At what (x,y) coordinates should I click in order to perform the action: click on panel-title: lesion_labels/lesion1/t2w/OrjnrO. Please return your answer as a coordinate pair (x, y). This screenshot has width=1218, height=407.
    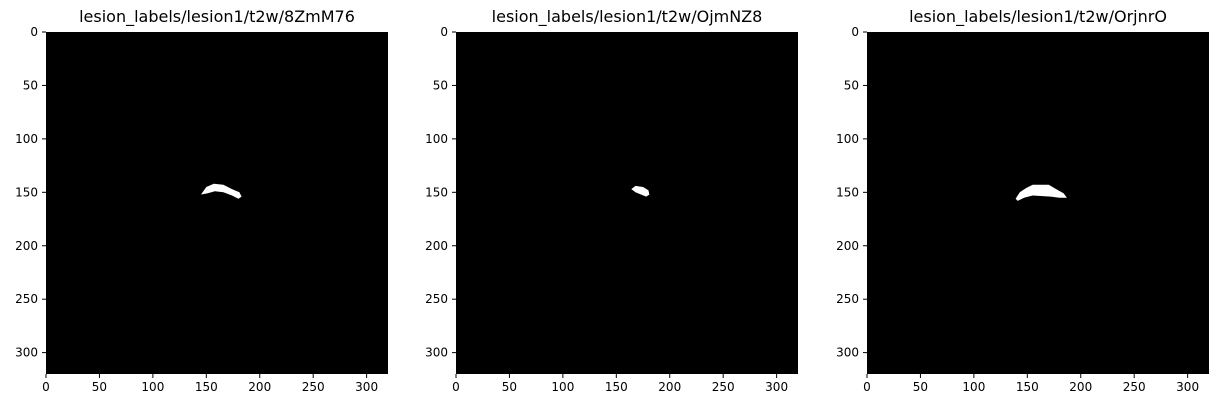
    Looking at the image, I should click on (1038, 17).